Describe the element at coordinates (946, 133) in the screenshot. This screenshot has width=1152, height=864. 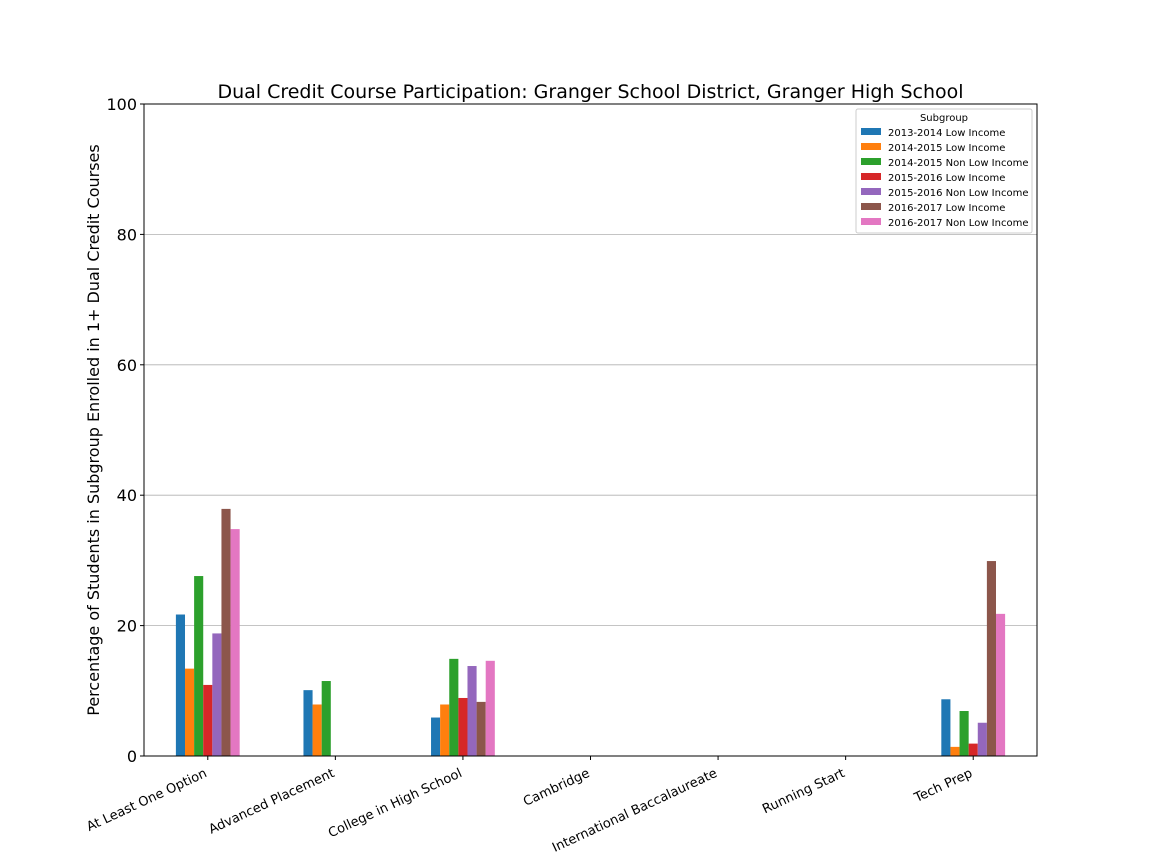
I see `legend-entry: 2013-2014 Low Income` at that location.